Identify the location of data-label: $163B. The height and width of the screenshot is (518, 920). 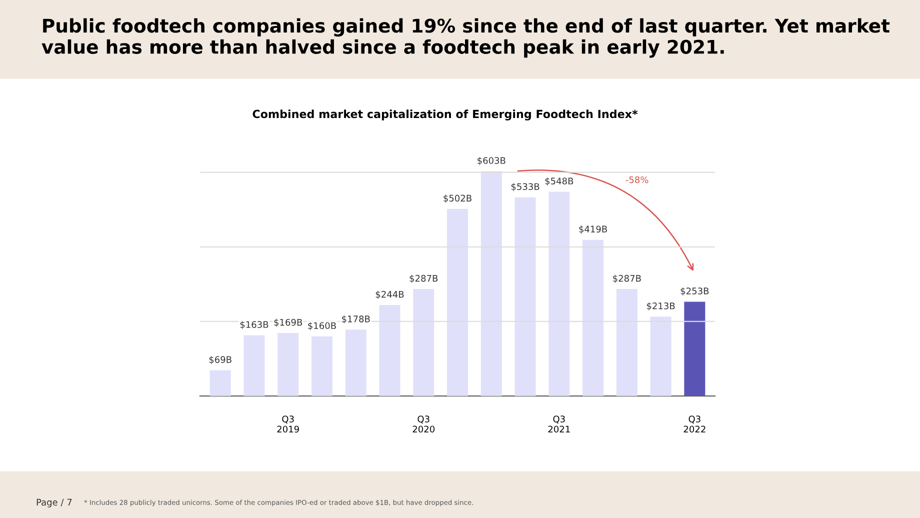
(254, 325).